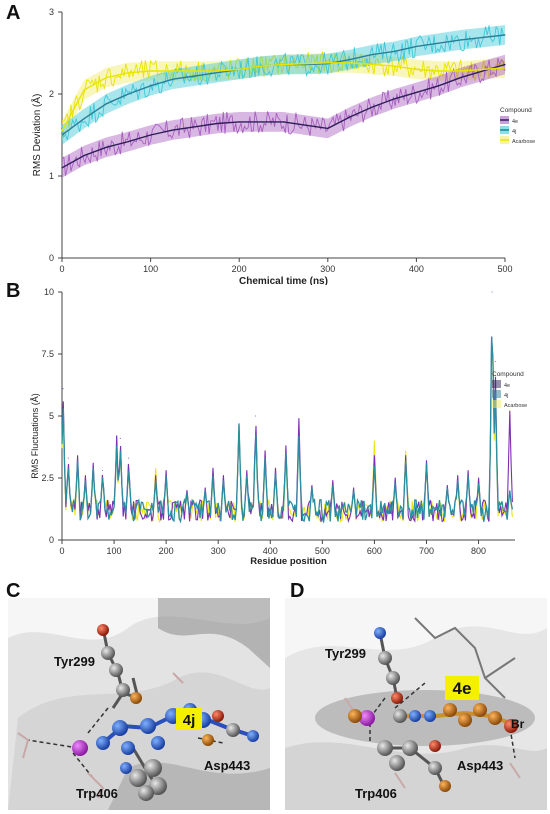 The width and height of the screenshot is (550, 814). Describe the element at coordinates (51, 176) in the screenshot. I see `y-tick-label: 1` at that location.